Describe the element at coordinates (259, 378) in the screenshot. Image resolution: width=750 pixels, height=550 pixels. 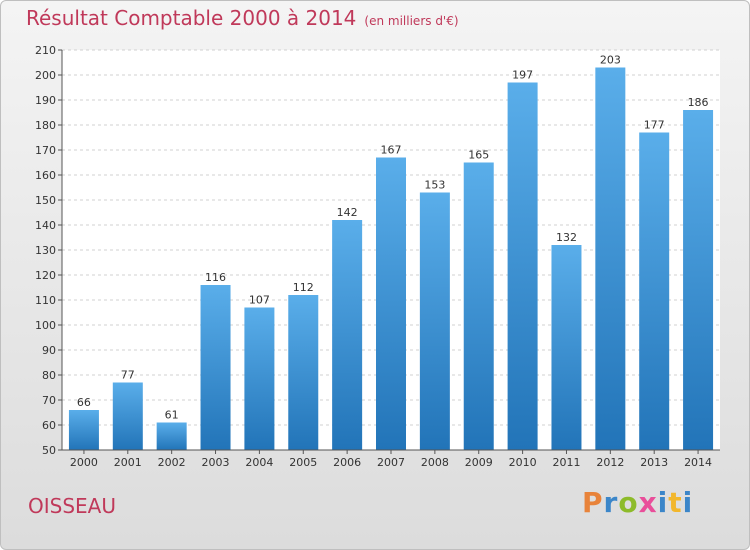
I see `bar-2004` at that location.